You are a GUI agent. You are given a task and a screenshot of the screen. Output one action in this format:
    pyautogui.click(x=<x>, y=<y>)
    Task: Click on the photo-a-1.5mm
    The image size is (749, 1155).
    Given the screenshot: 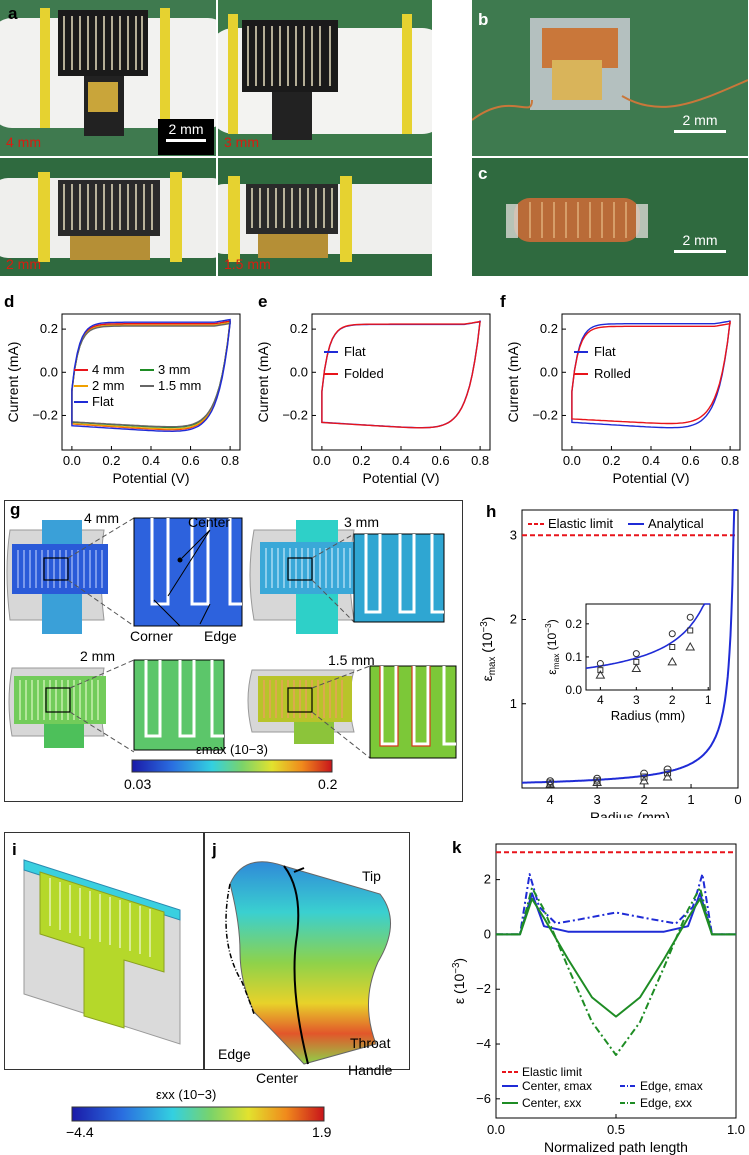 What is the action you would take?
    pyautogui.click(x=325, y=217)
    